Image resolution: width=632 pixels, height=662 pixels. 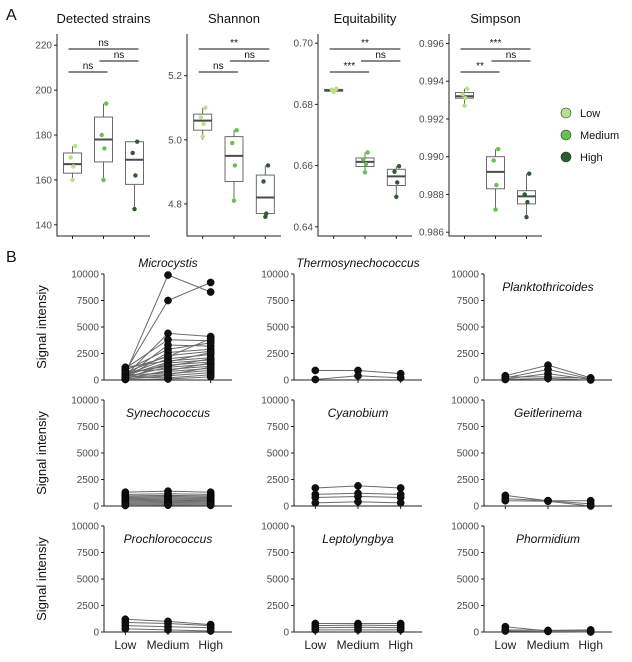 What do you see at coordinates (431, 157) in the screenshot?
I see `y-tick-label: 0.990` at bounding box center [431, 157].